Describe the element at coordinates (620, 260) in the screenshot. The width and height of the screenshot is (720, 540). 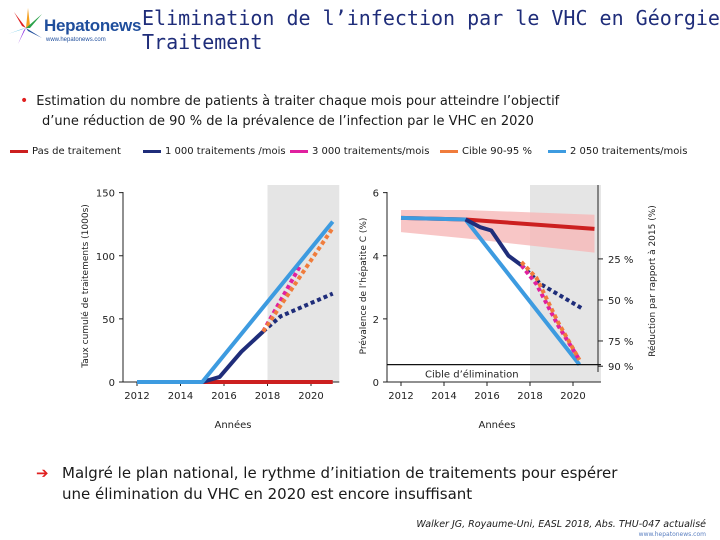
I see `y2-tick-label: 25 %` at that location.